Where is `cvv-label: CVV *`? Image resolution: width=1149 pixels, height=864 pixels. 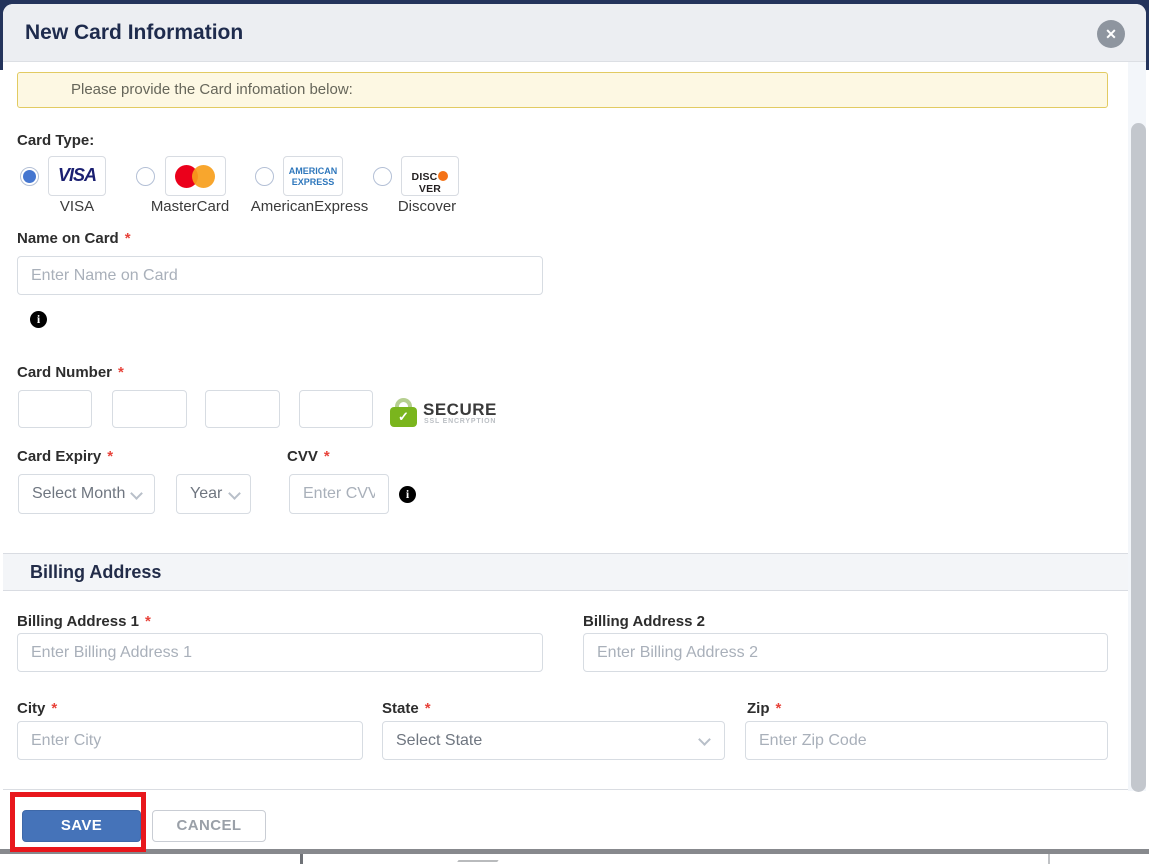
cvv-label: CVV * is located at coordinates (308, 456).